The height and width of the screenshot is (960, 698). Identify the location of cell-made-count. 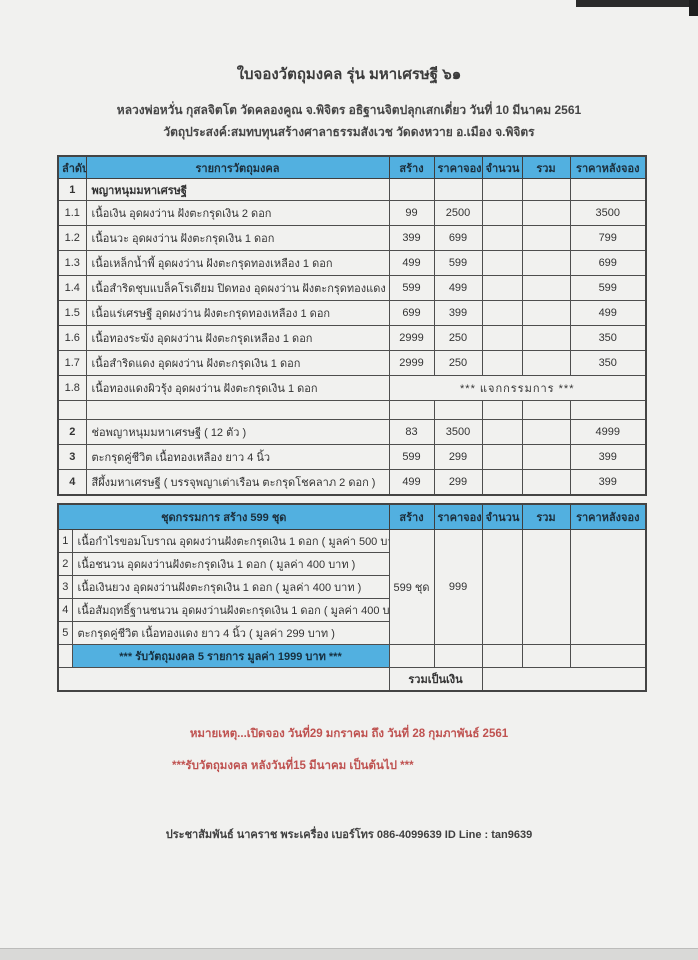
(411, 189).